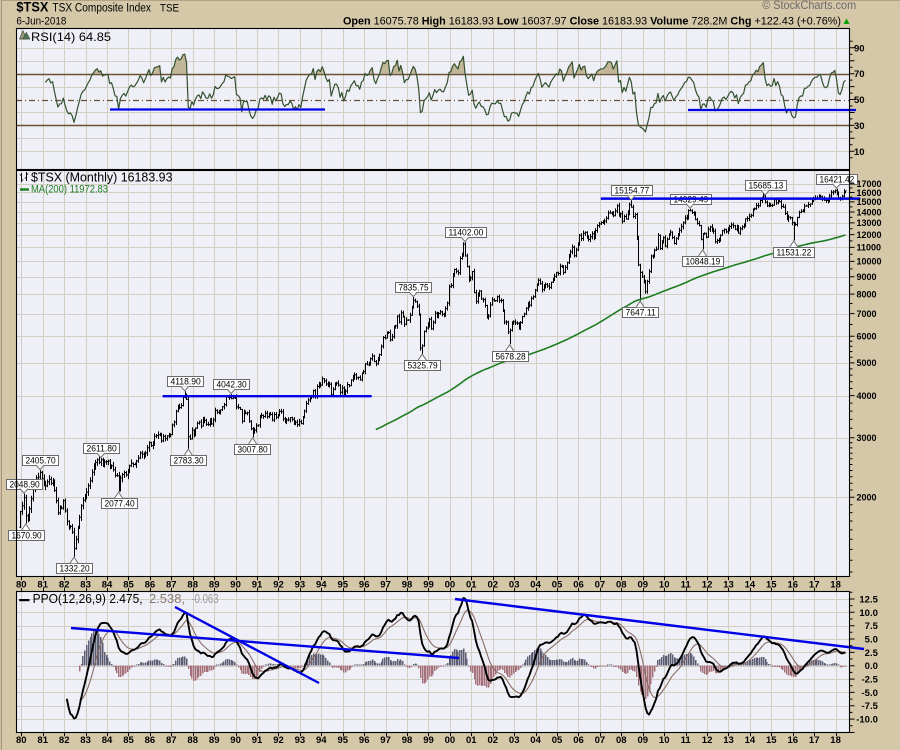  I want to click on svg-text: 12000, so click(869, 235).